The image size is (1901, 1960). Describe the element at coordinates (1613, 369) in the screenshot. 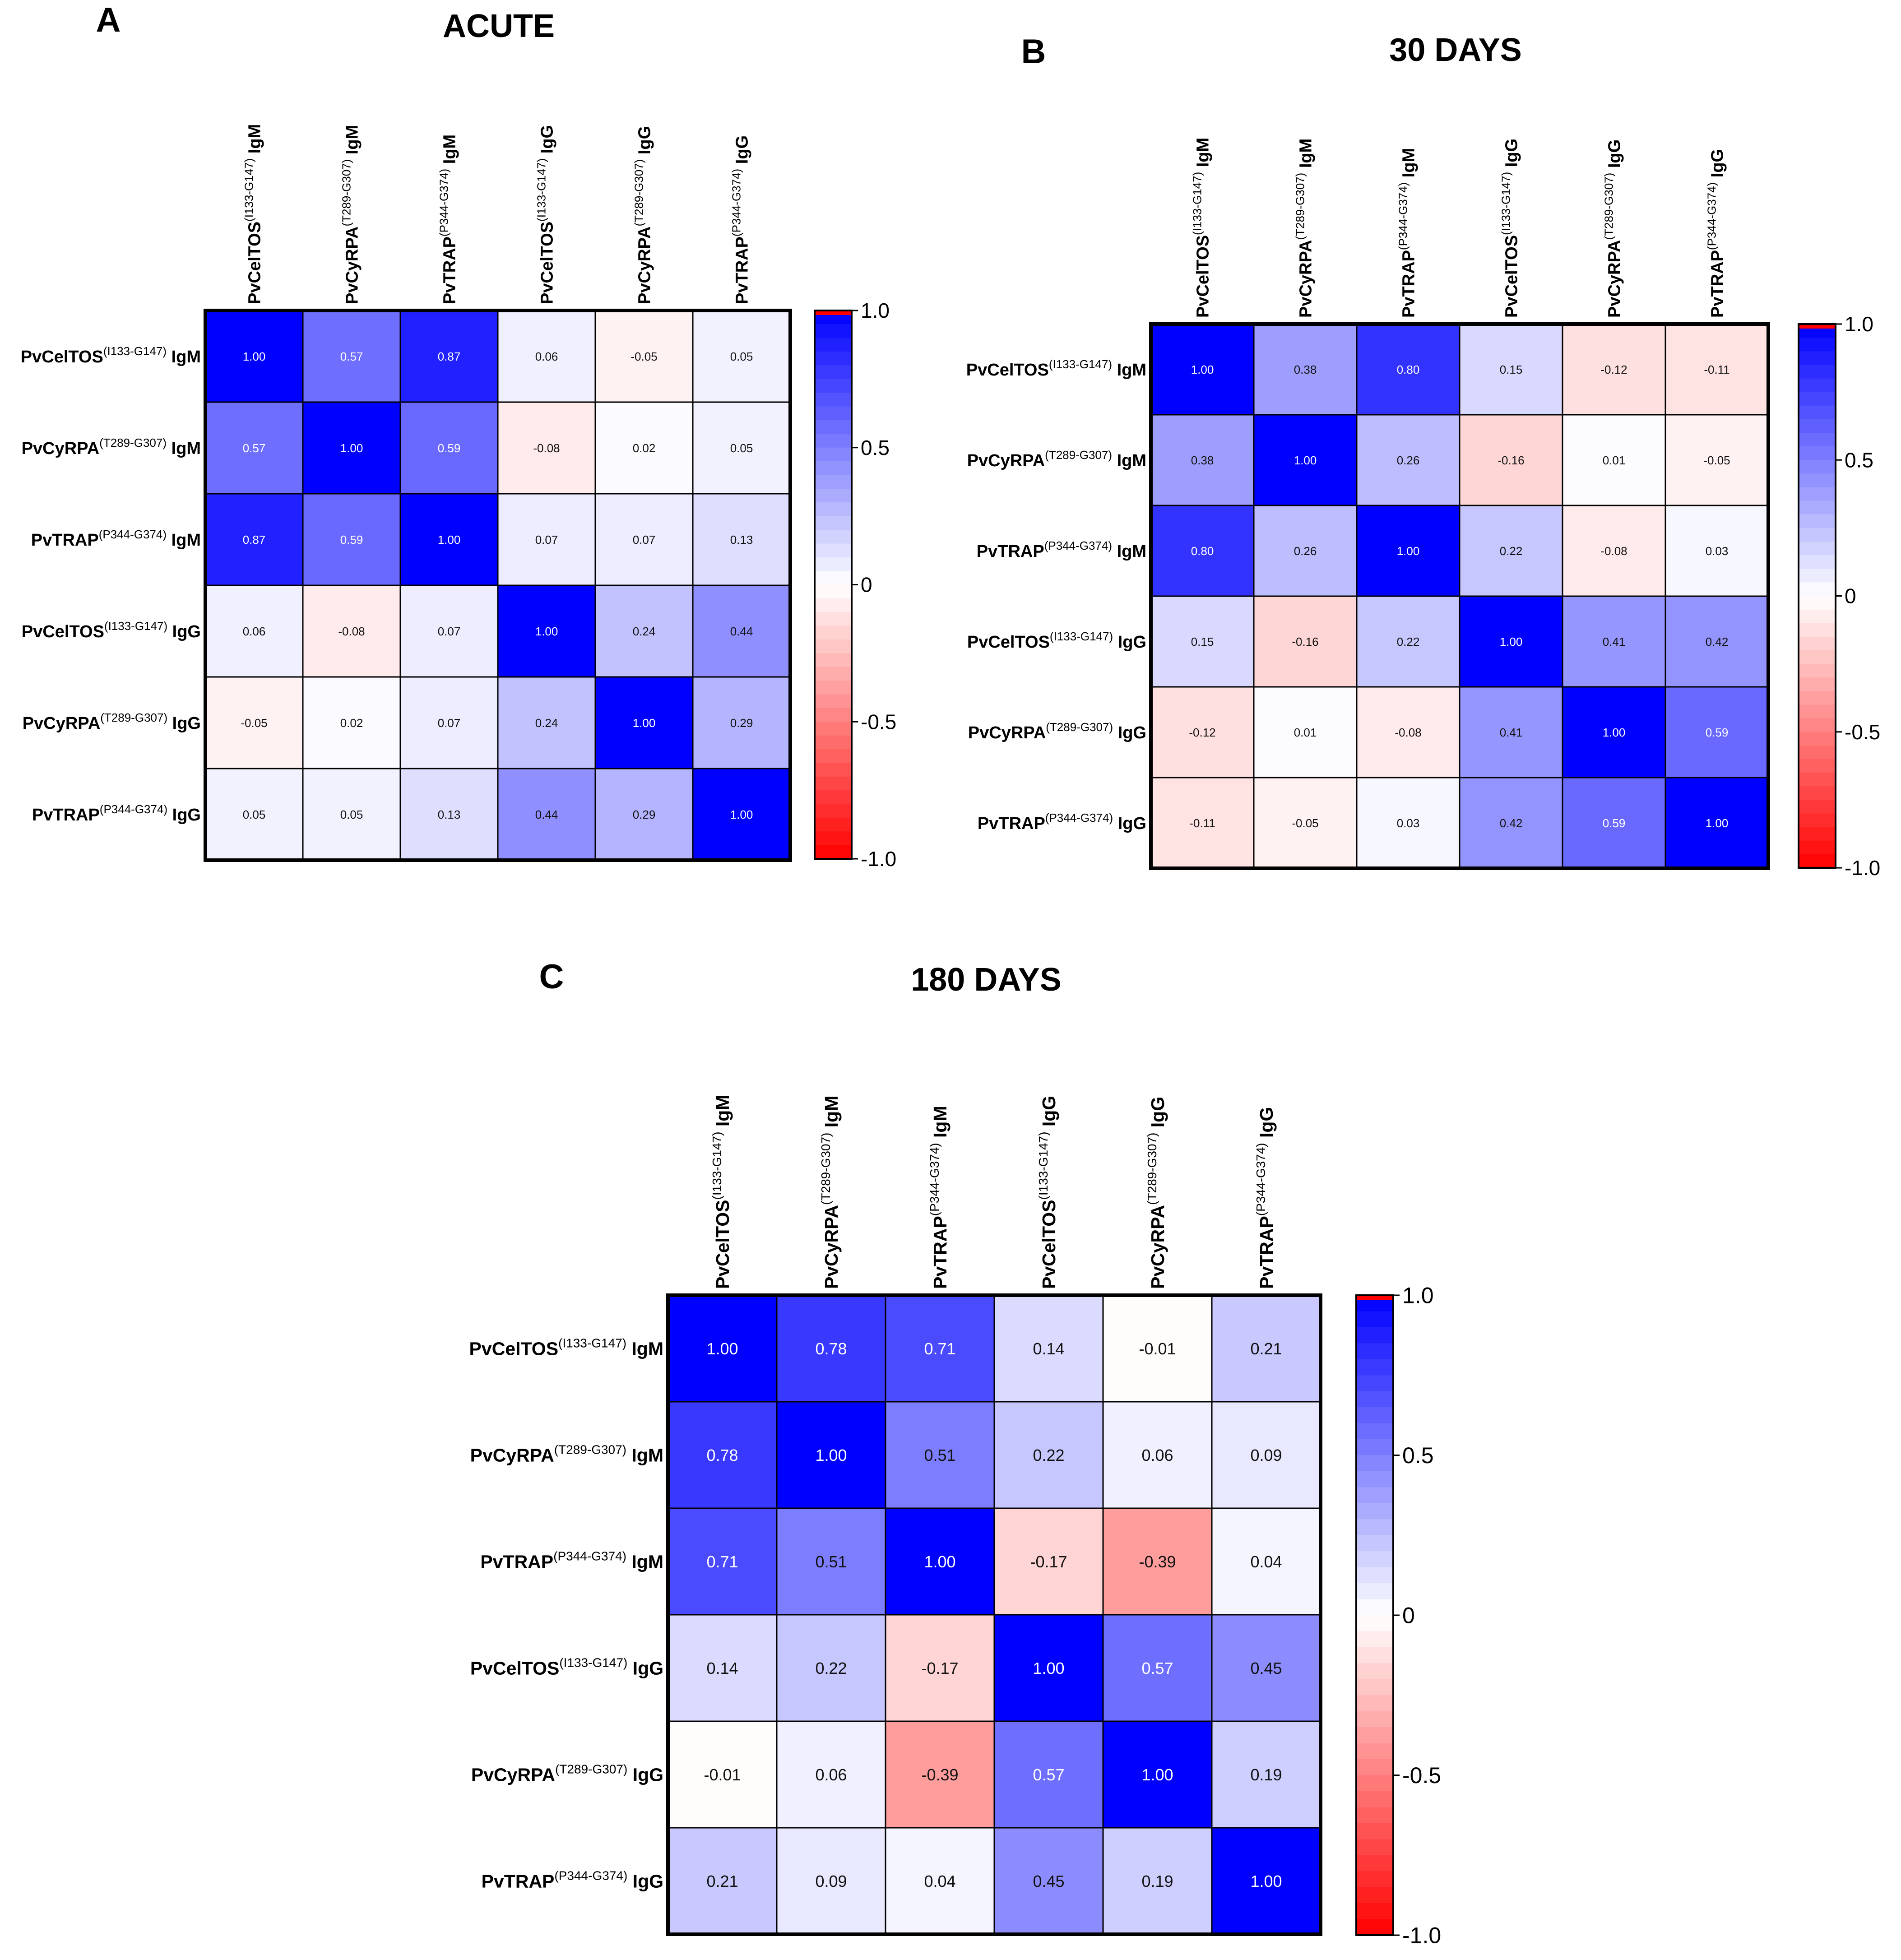

I see `cell-value-label: -0.12` at that location.